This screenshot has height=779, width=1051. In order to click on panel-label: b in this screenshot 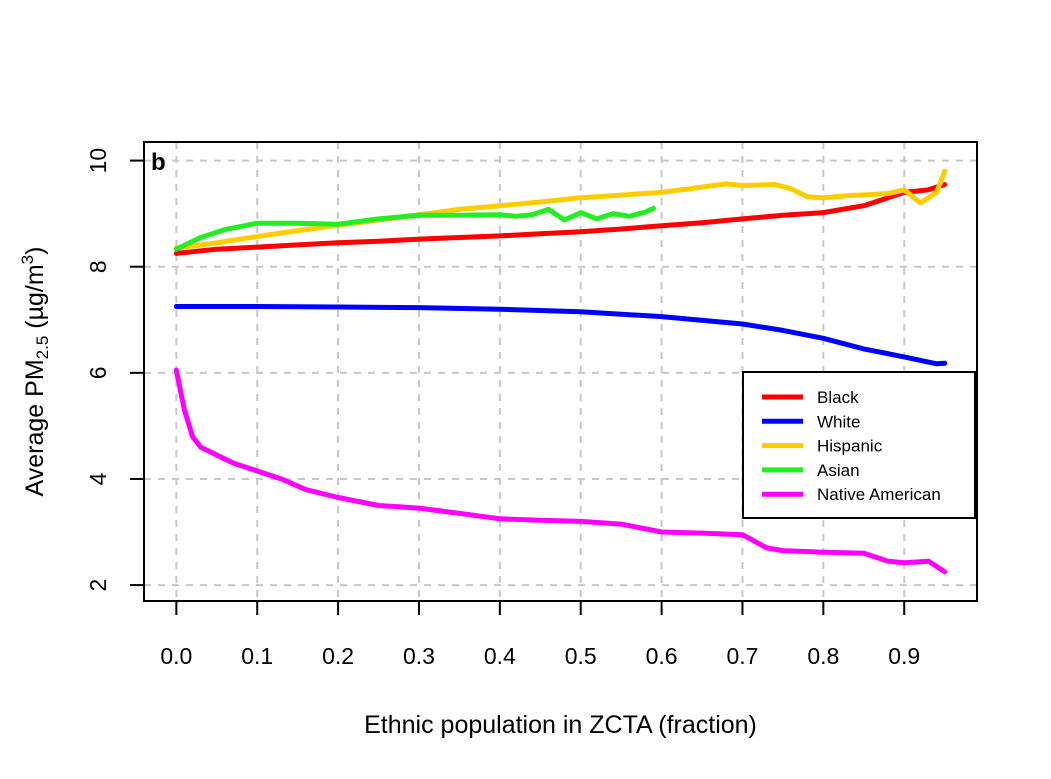, I will do `click(158, 162)`.